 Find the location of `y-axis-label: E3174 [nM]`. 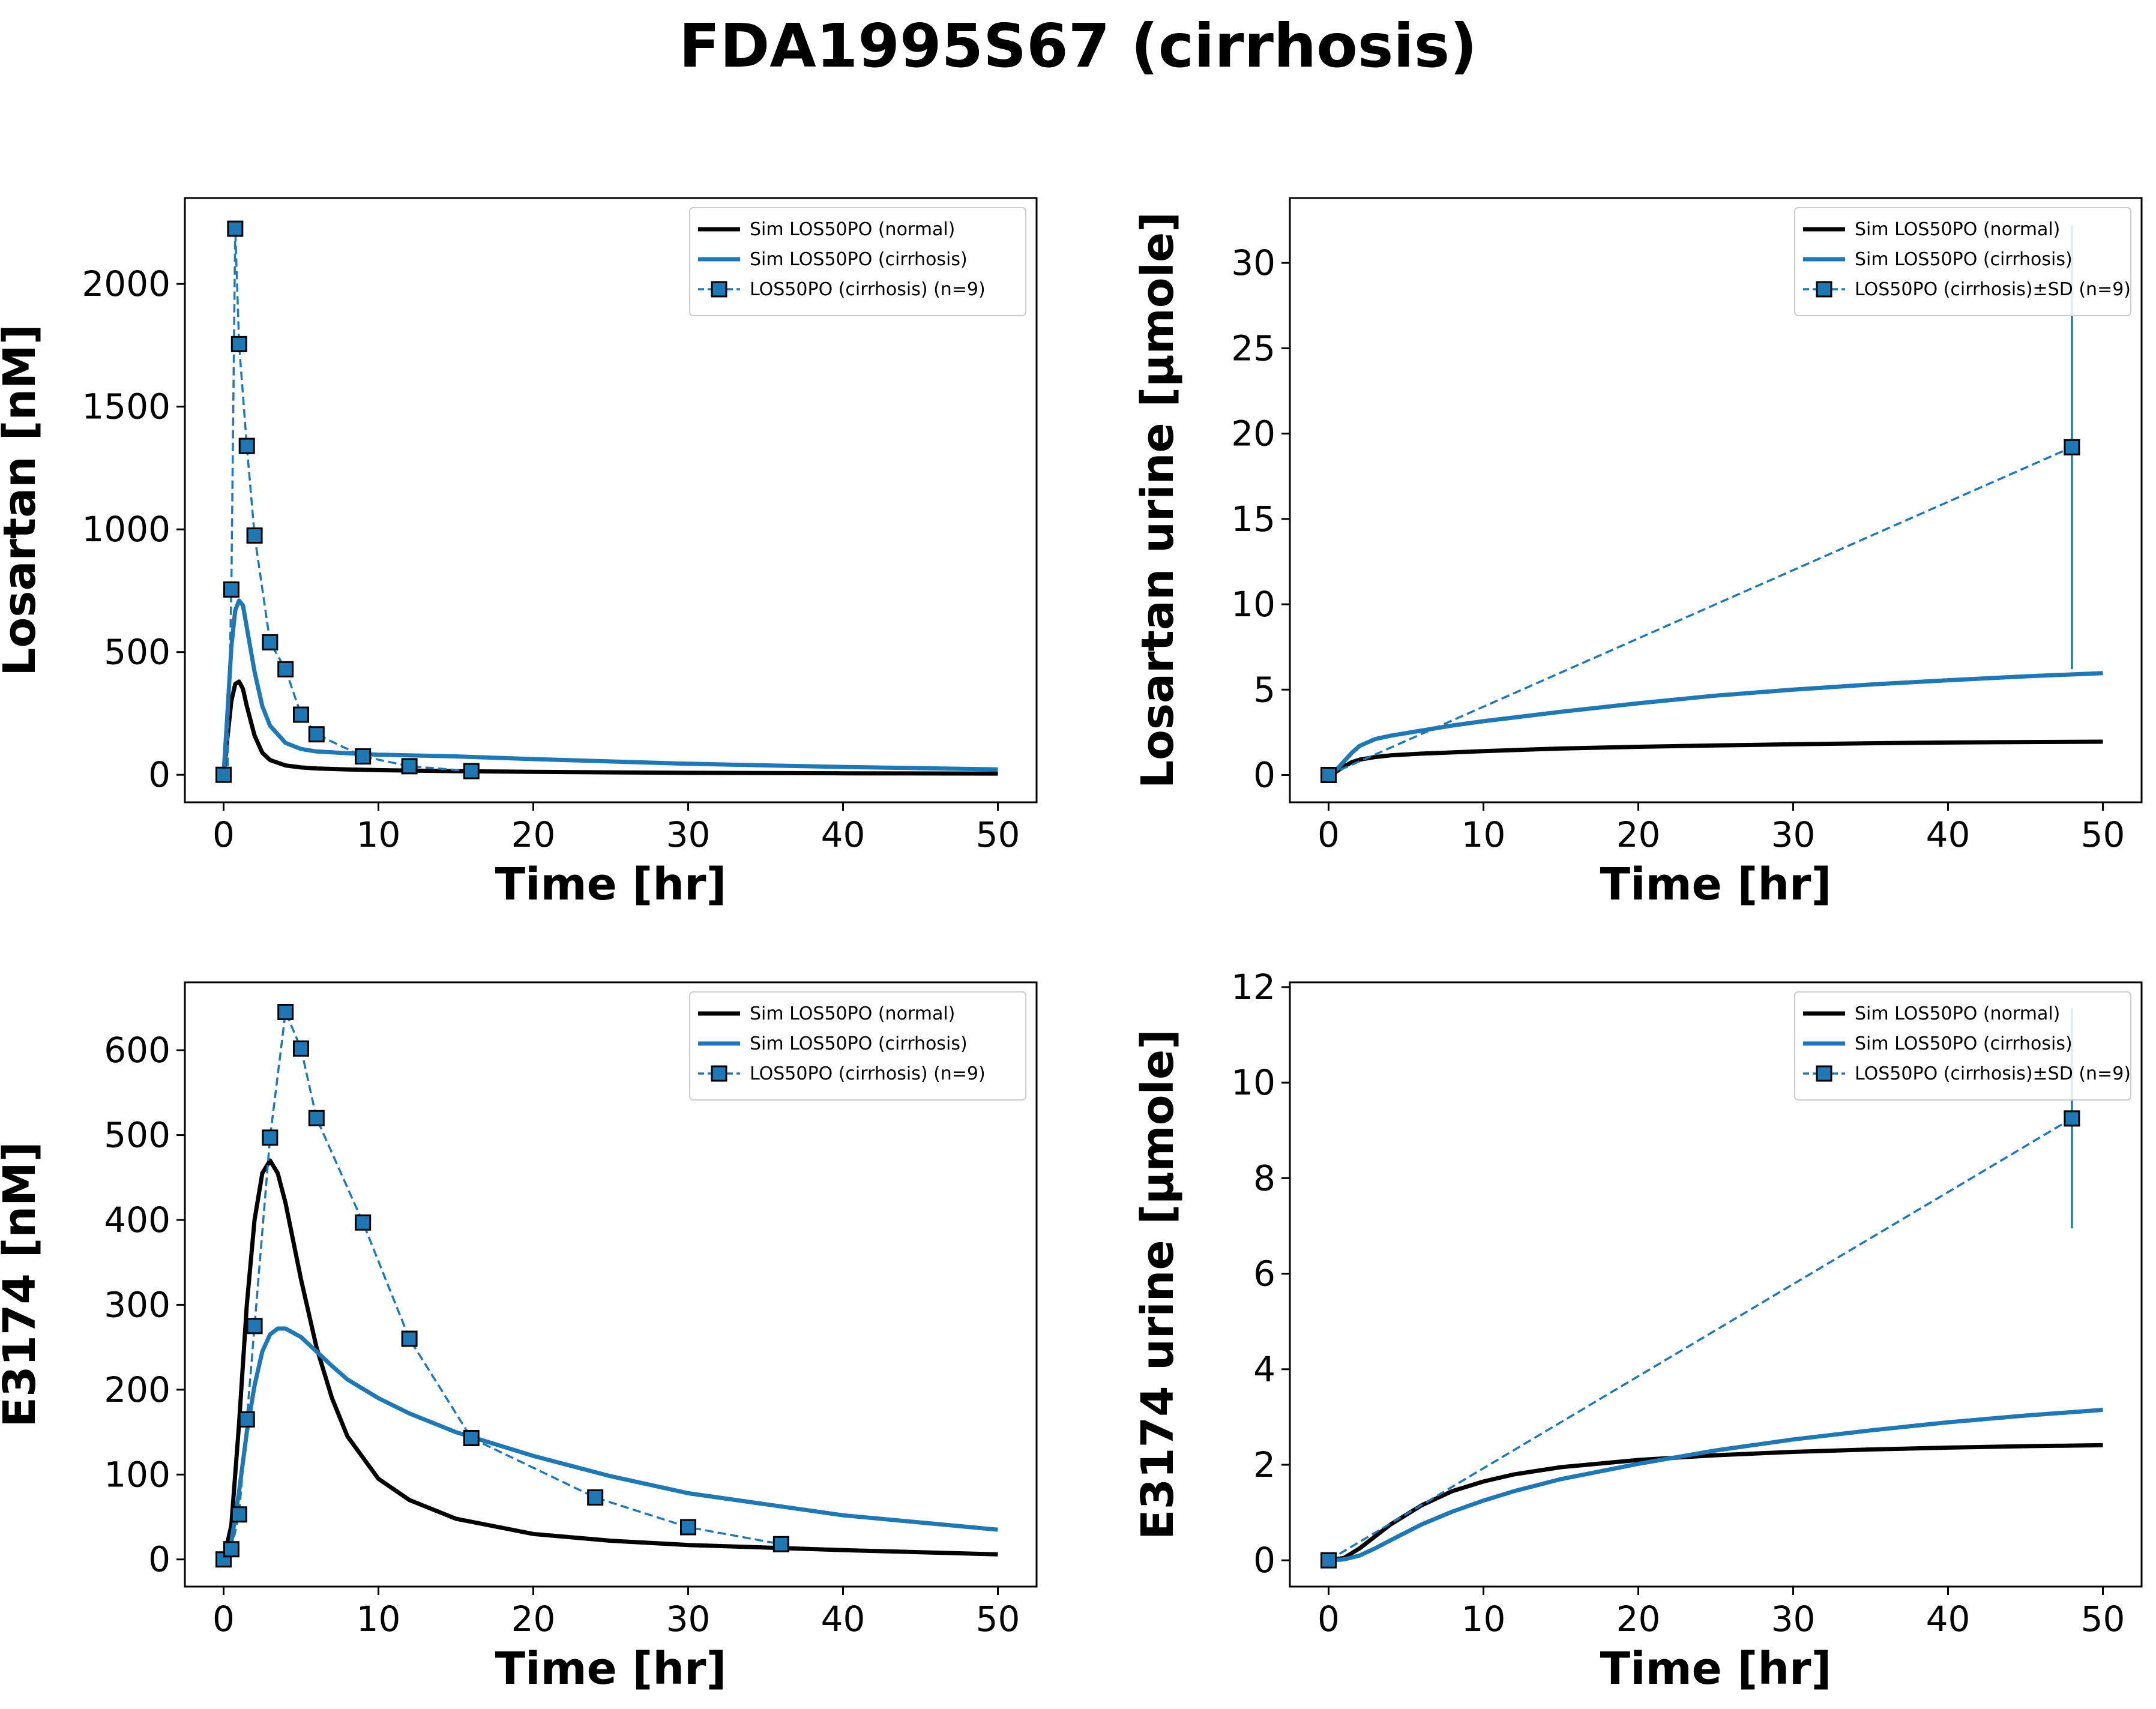

y-axis-label: E3174 [nM] is located at coordinates (23, 1284).